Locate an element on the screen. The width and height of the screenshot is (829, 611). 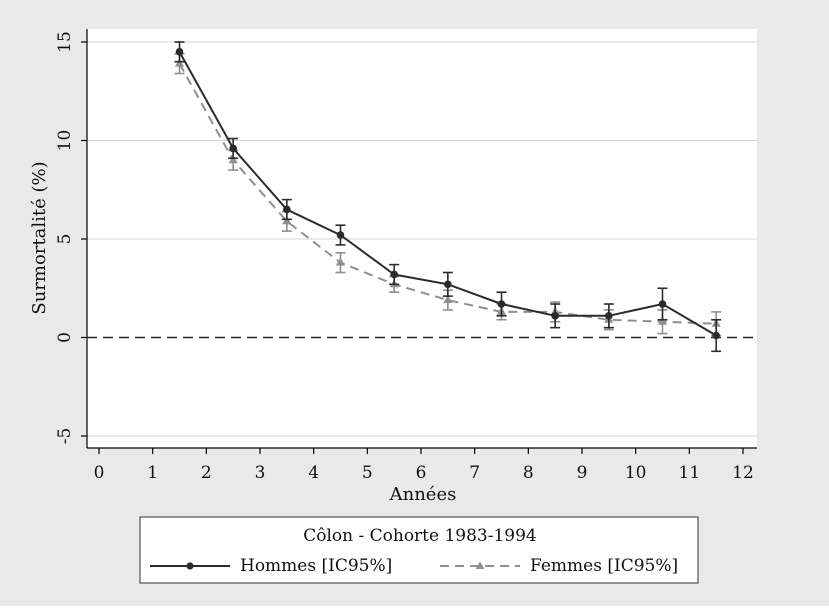
x-tick-label: 0 is located at coordinates (99, 473).